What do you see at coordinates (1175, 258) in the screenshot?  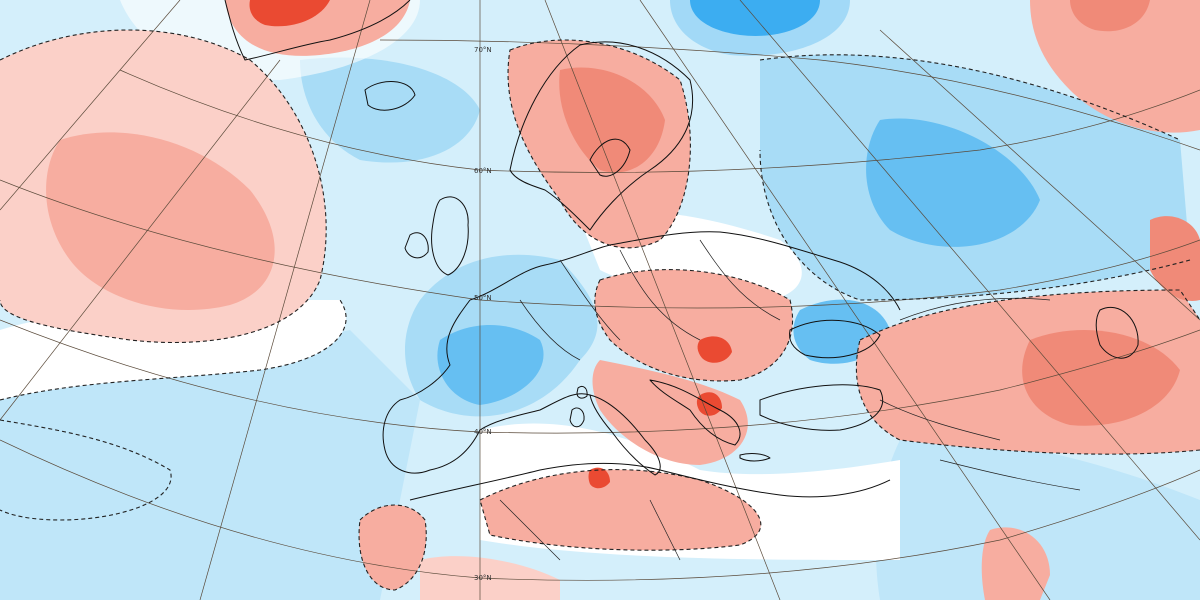 I see `pos-area-caspian-north` at bounding box center [1175, 258].